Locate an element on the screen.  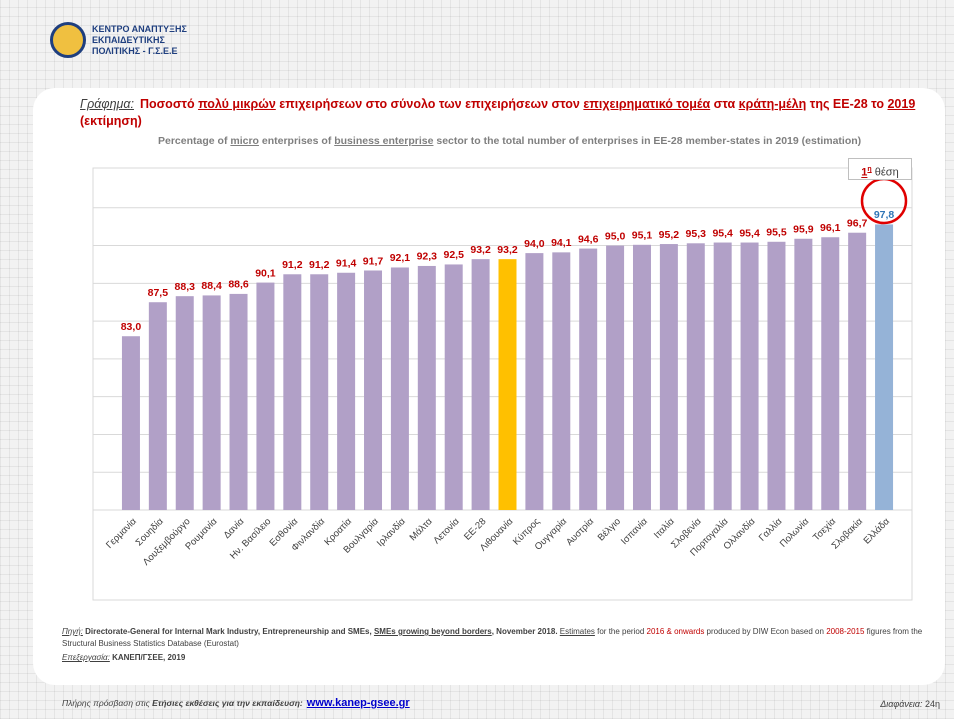
subtitle-part: micro is located at coordinates (244, 141).